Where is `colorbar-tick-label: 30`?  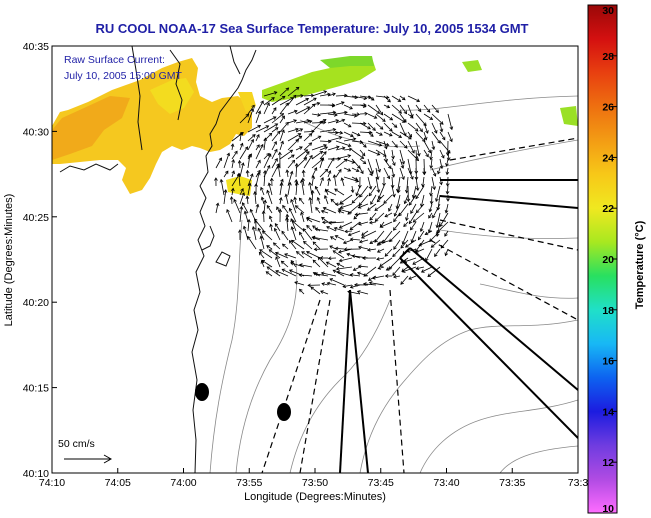
colorbar-tick-label: 30 is located at coordinates (608, 11).